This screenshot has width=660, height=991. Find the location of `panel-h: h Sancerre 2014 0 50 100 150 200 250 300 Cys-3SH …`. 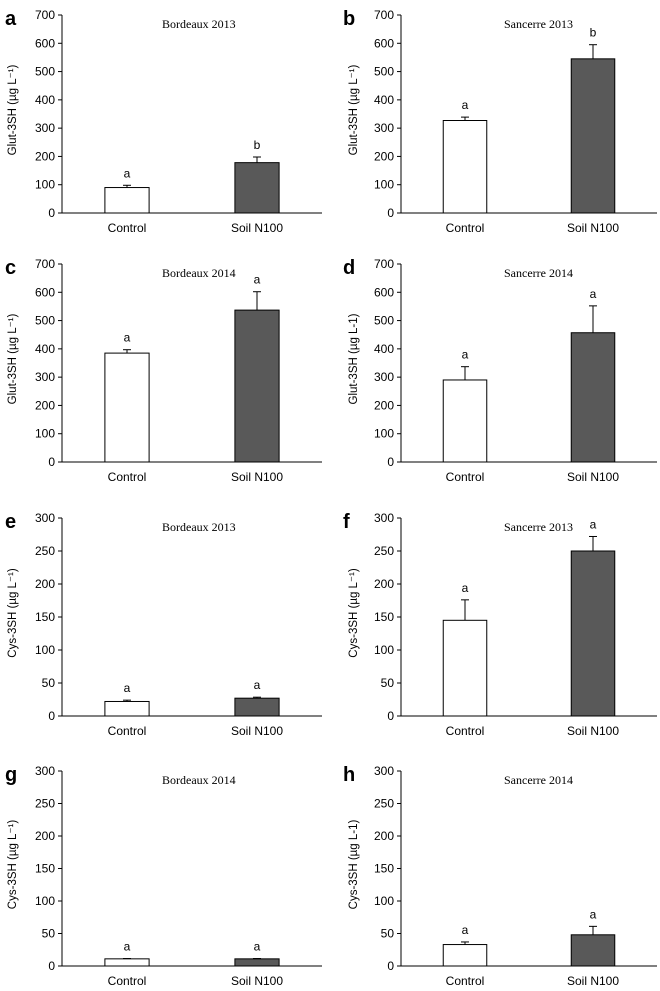

panel-h: h Sancerre 2014 0 50 100 150 200 250 300 Cys-3SH … is located at coordinates (500, 876).